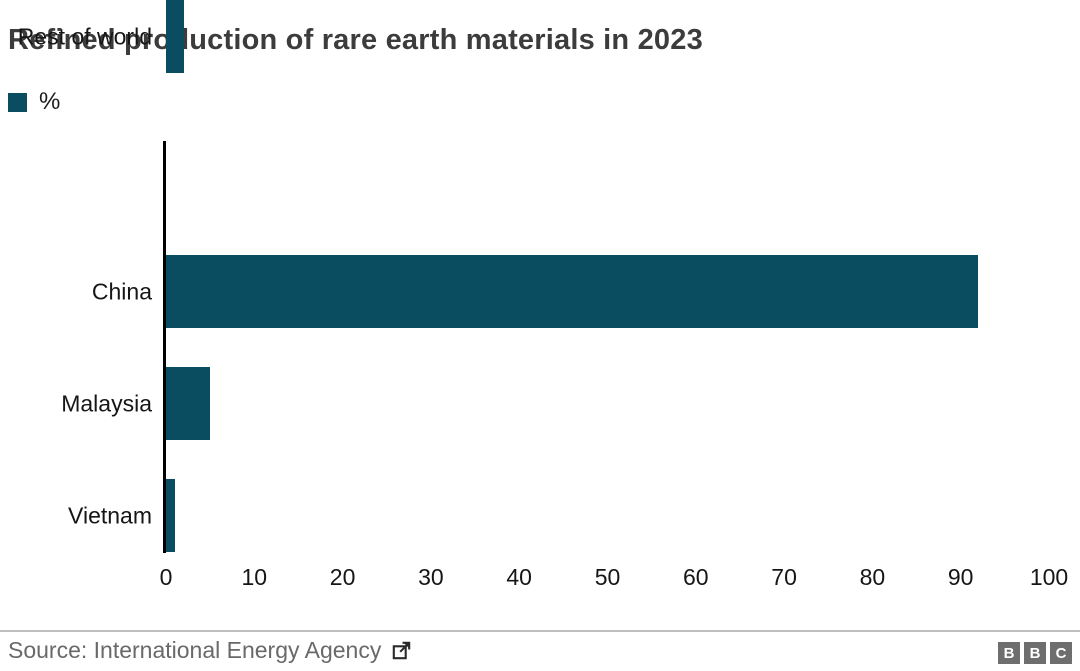  I want to click on bar-row-vietnam: Vietnam, so click(540, 515).